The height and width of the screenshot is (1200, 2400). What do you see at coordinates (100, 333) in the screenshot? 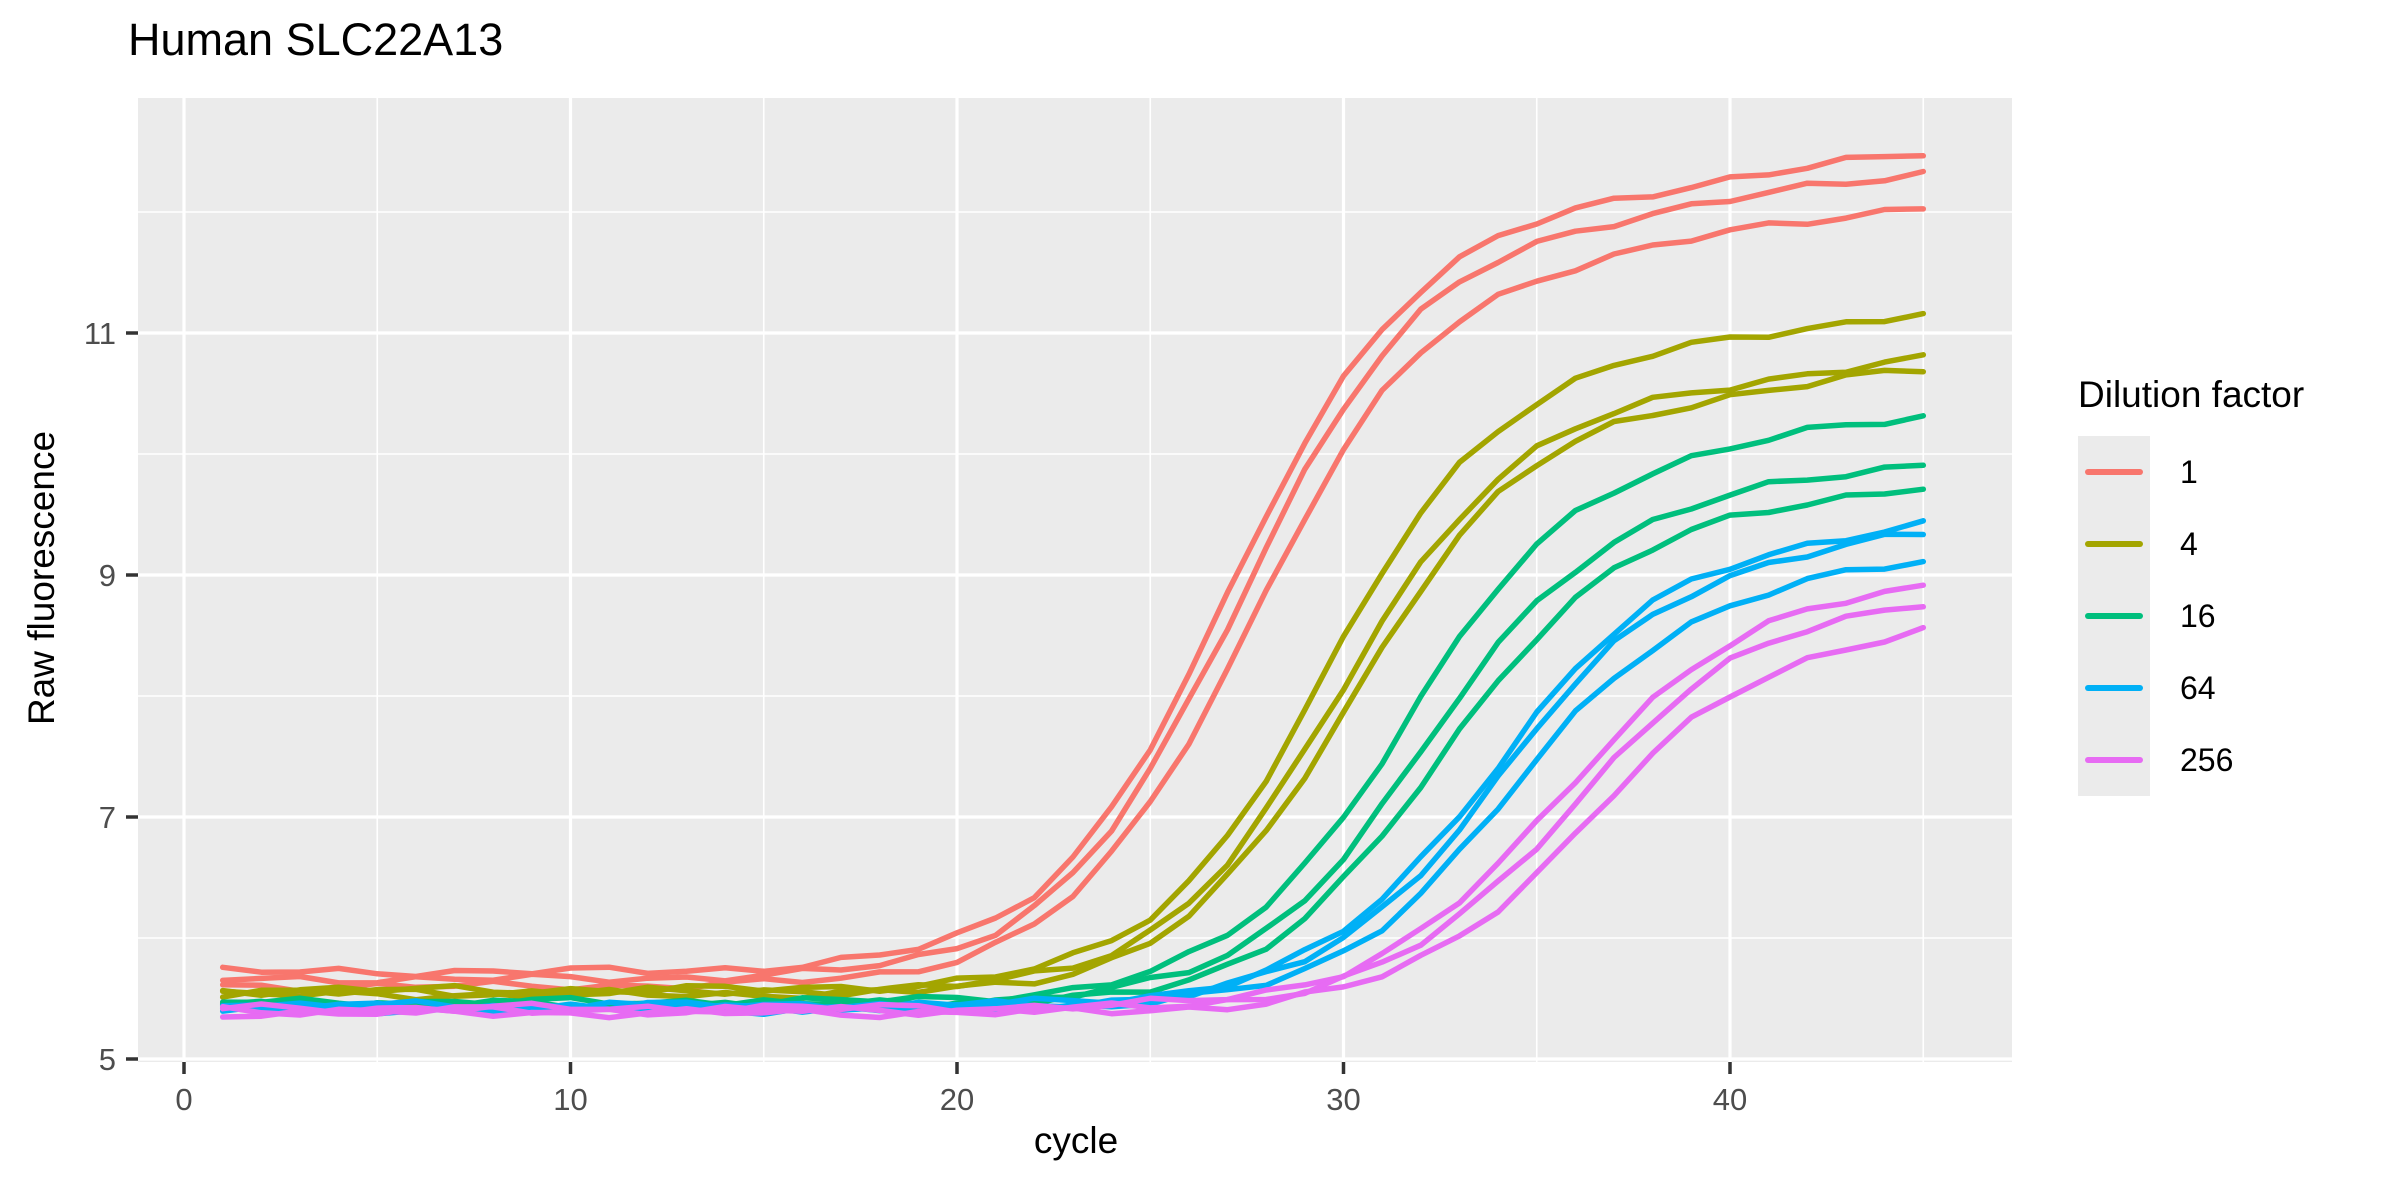
I see `y-tick-label-11: 11` at bounding box center [100, 333].